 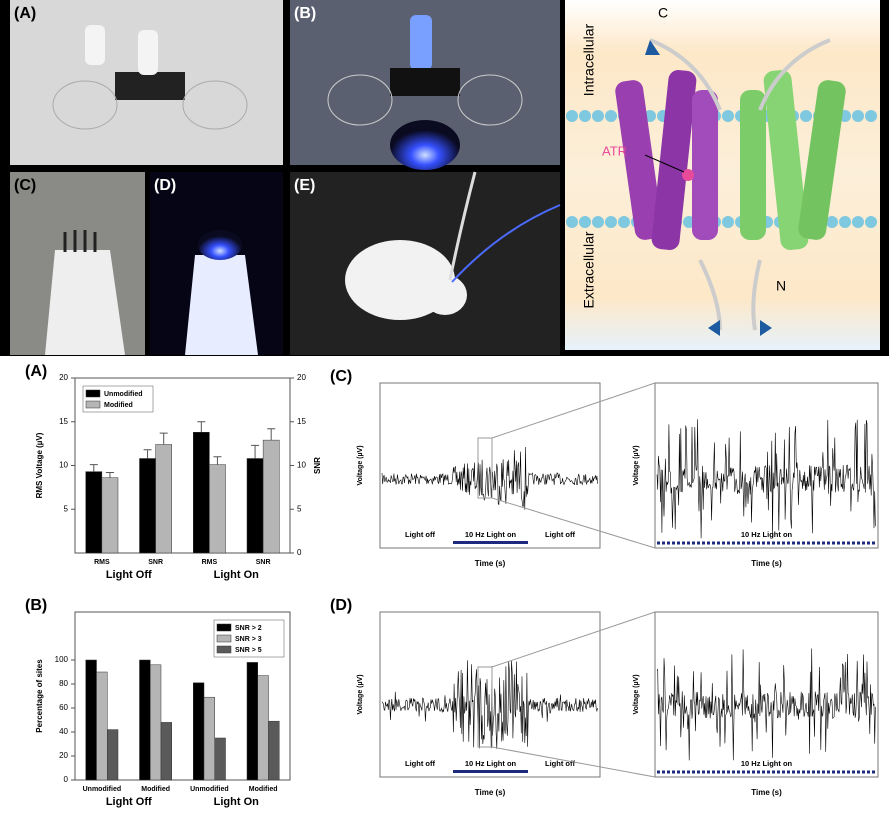 What do you see at coordinates (248, 650) in the screenshot?
I see `legend-label: SNR > 5` at bounding box center [248, 650].